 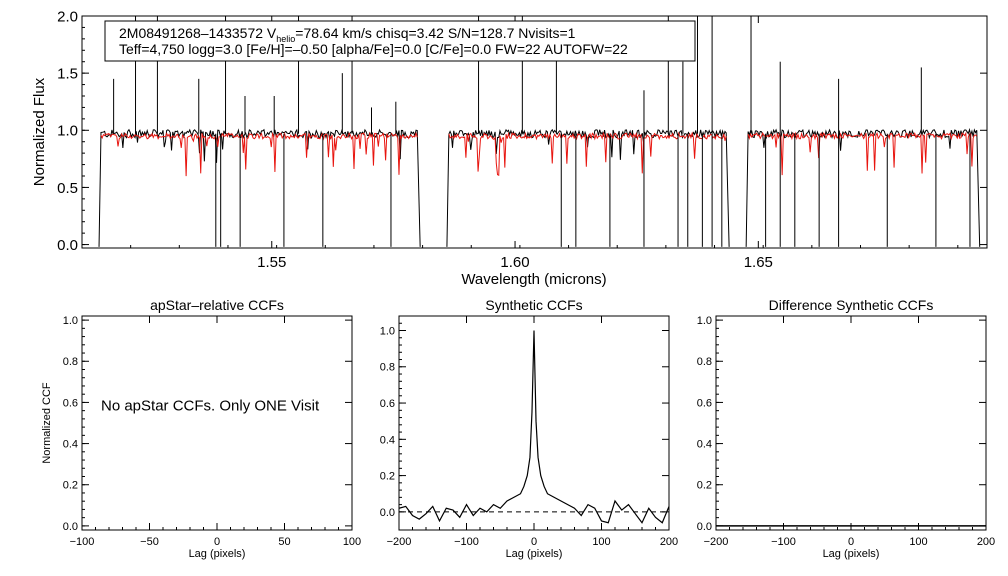 What do you see at coordinates (533, 279) in the screenshot?
I see `spectrum-x-label: Wavelength (microns)` at bounding box center [533, 279].